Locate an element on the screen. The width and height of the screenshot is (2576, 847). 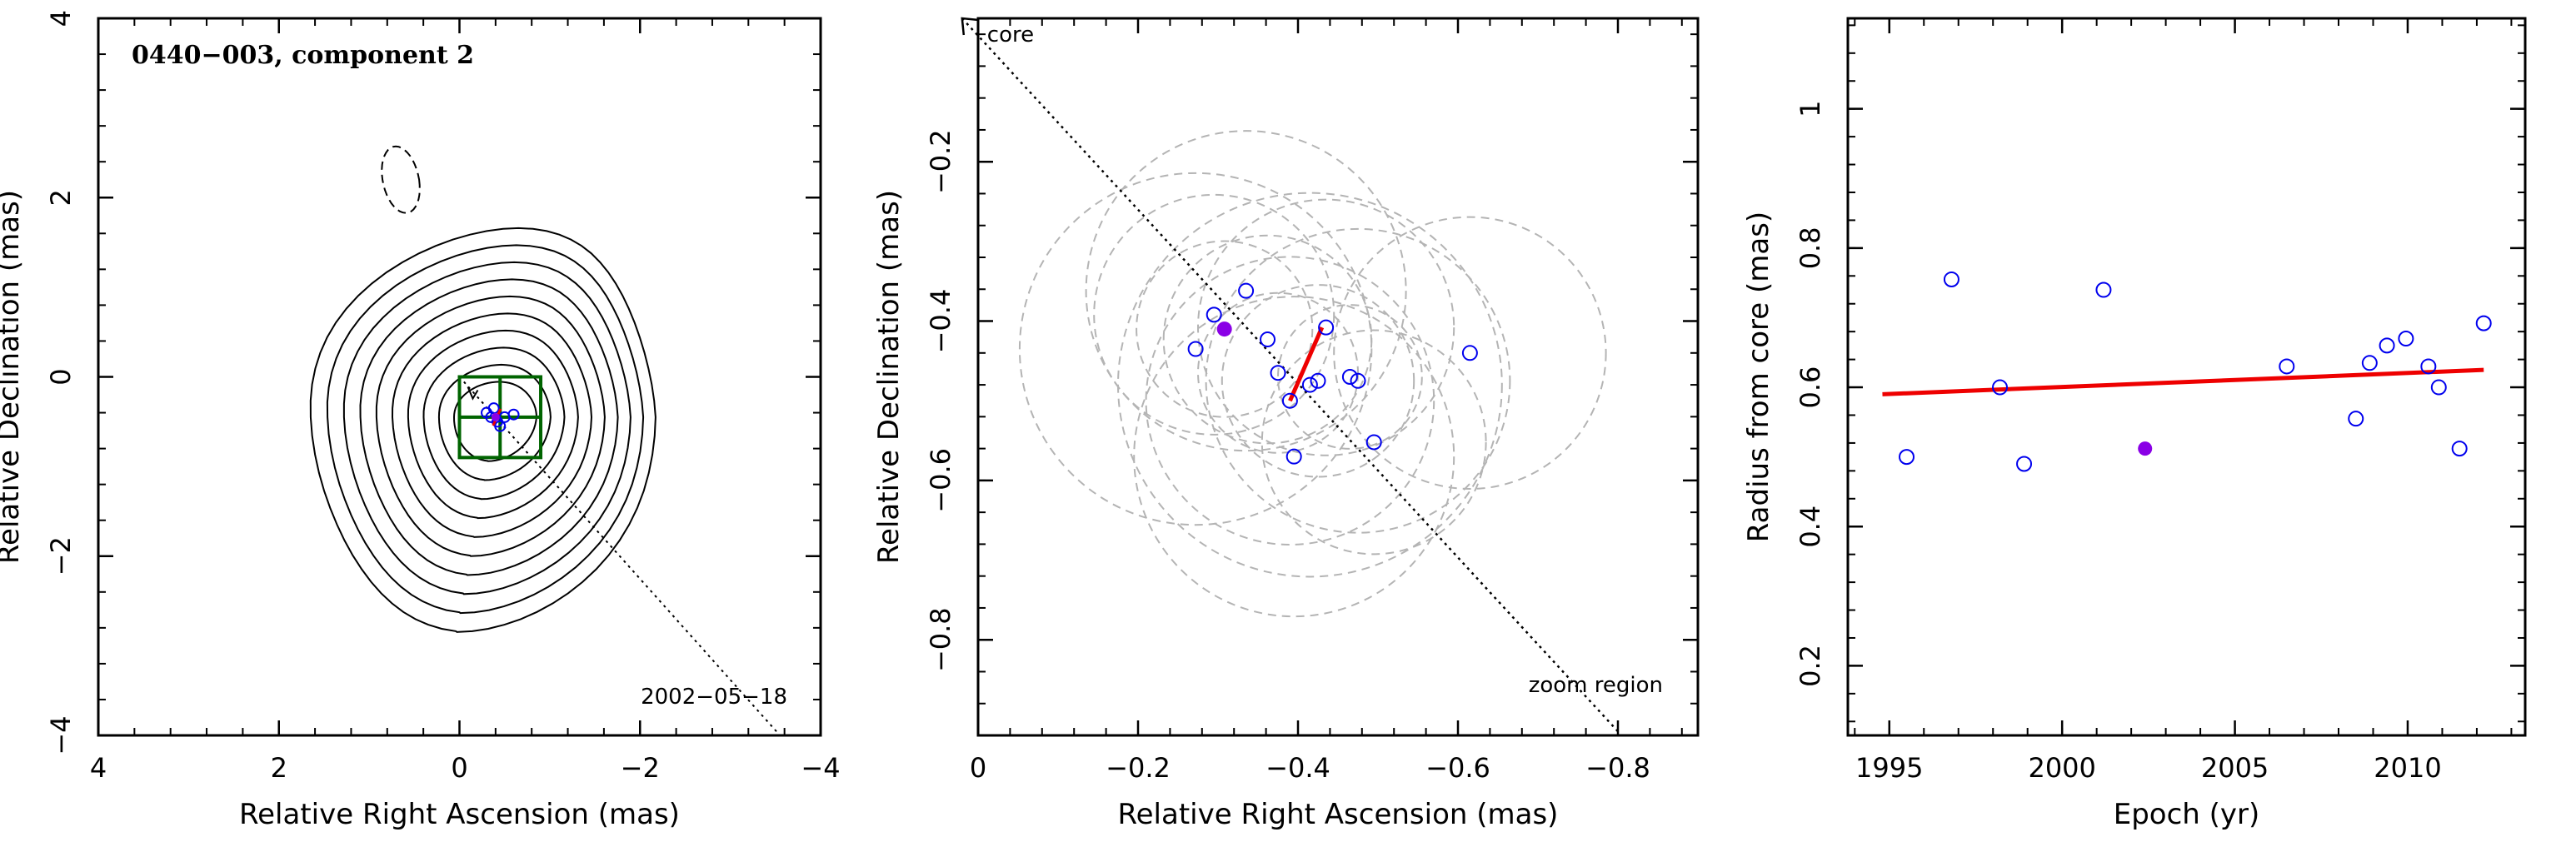
epoch-label: 2002−05−18 is located at coordinates (714, 697).